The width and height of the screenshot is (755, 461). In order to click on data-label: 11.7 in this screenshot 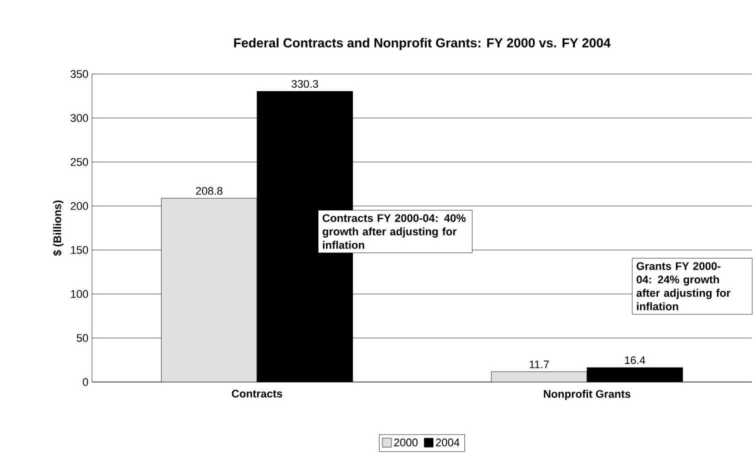, I will do `click(539, 364)`.